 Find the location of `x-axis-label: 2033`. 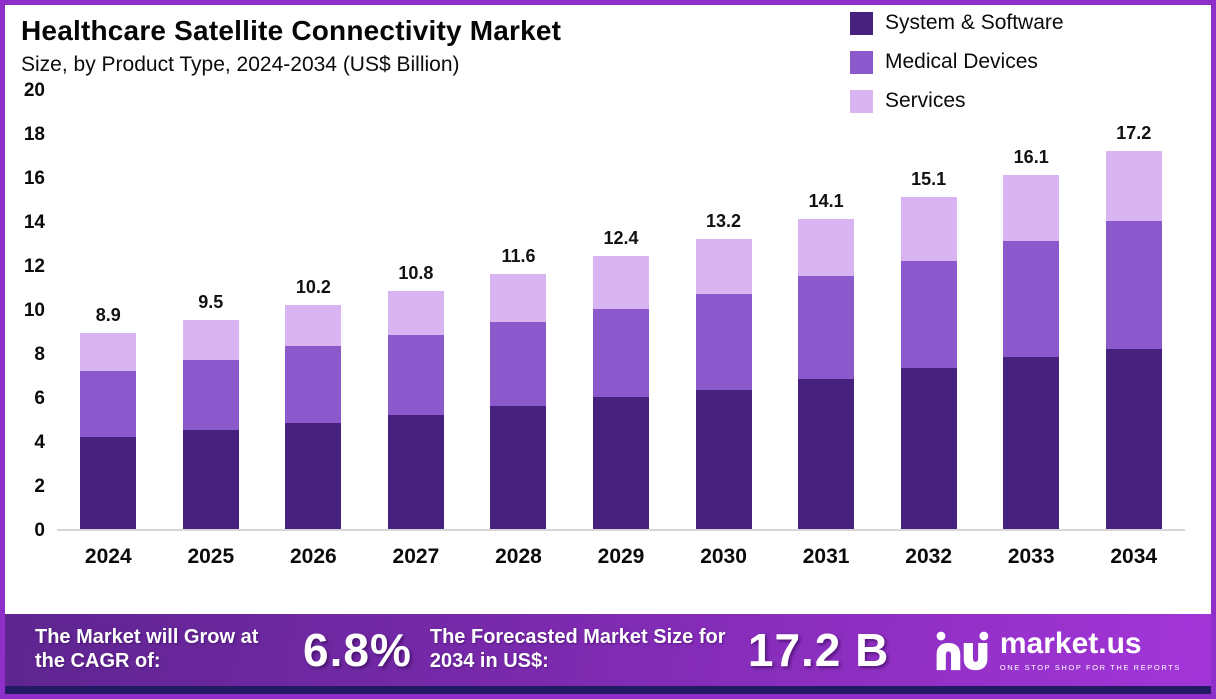

x-axis-label: 2033 is located at coordinates (1031, 556).